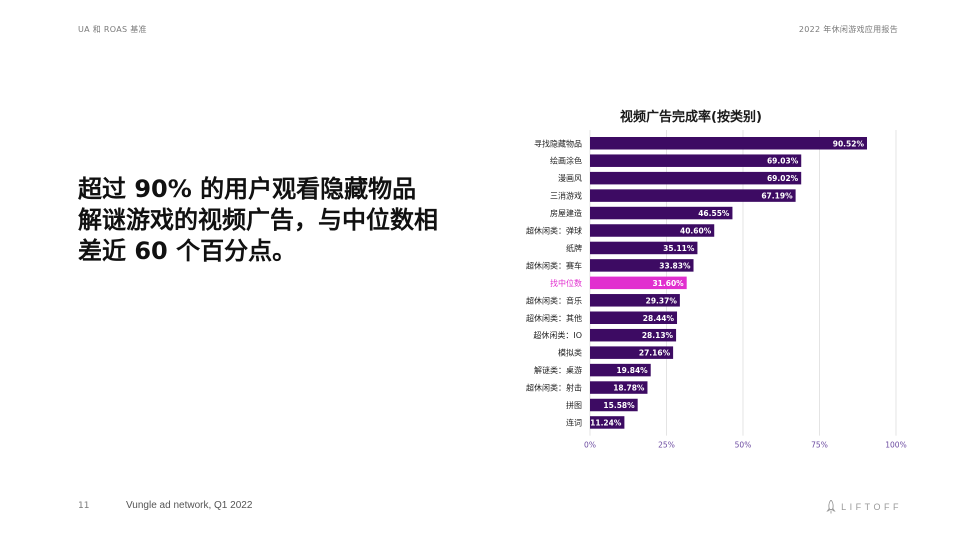 The height and width of the screenshot is (540, 960). I want to click on category-label: 漫画风, so click(570, 178).